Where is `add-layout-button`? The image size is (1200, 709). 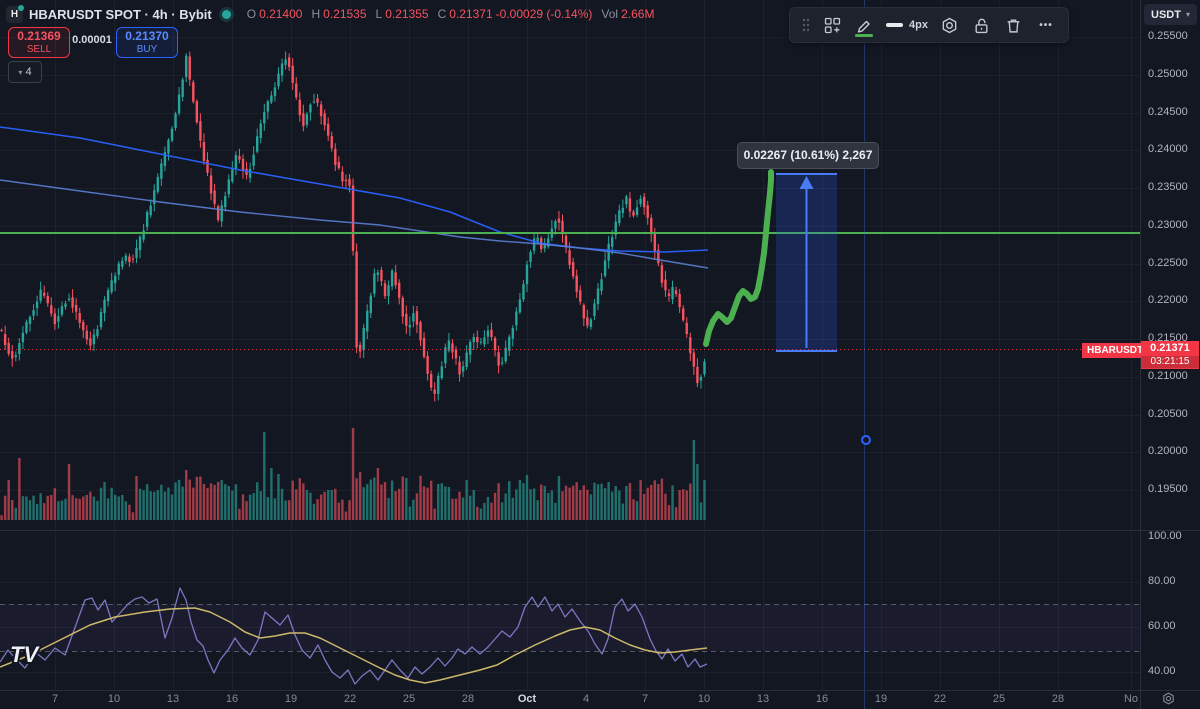
add-layout-button is located at coordinates (832, 25).